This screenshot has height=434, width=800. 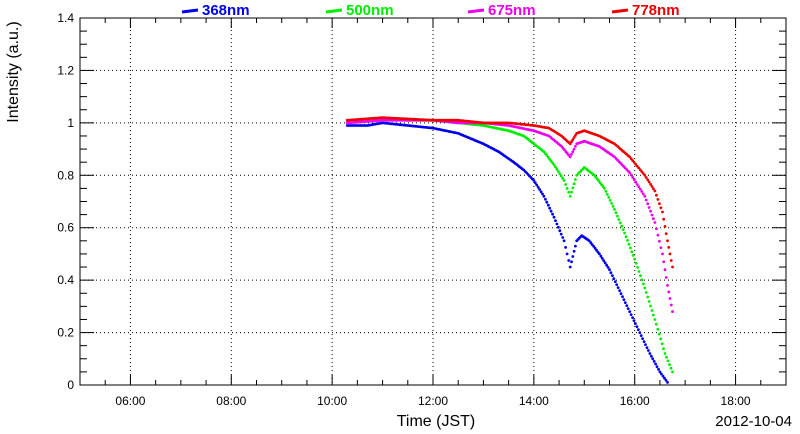 What do you see at coordinates (433, 401) in the screenshot?
I see `x-tick-label: 12:00` at bounding box center [433, 401].